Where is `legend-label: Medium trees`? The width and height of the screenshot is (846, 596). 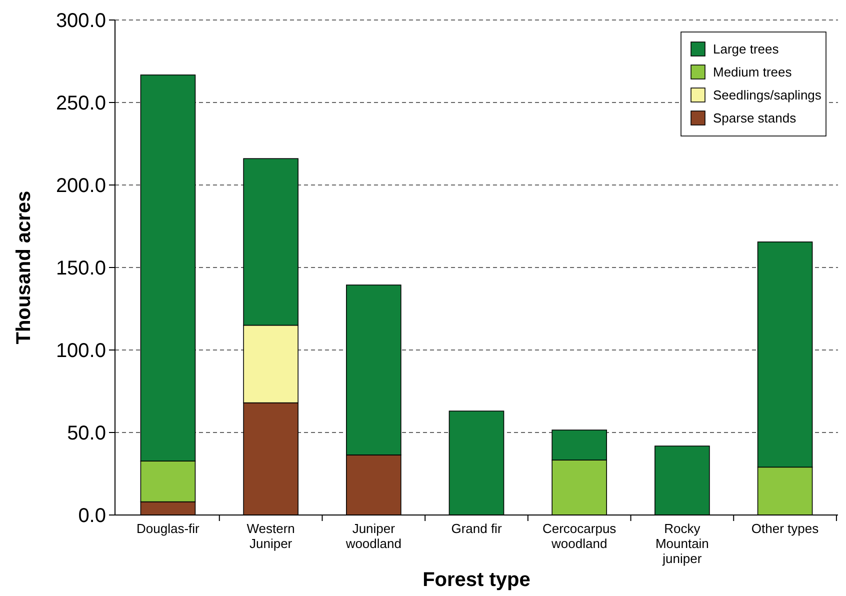
legend-label: Medium trees is located at coordinates (752, 72).